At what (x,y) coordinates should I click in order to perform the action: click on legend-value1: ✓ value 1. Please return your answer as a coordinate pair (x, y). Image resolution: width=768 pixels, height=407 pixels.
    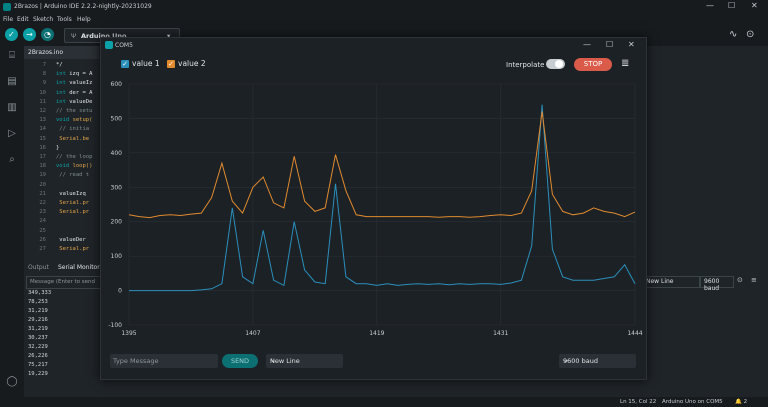
    Looking at the image, I should click on (140, 63).